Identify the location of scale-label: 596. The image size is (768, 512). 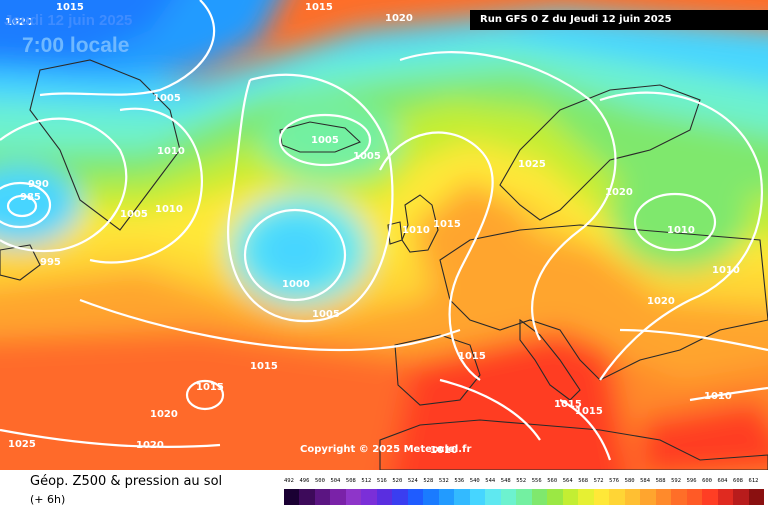
(691, 481).